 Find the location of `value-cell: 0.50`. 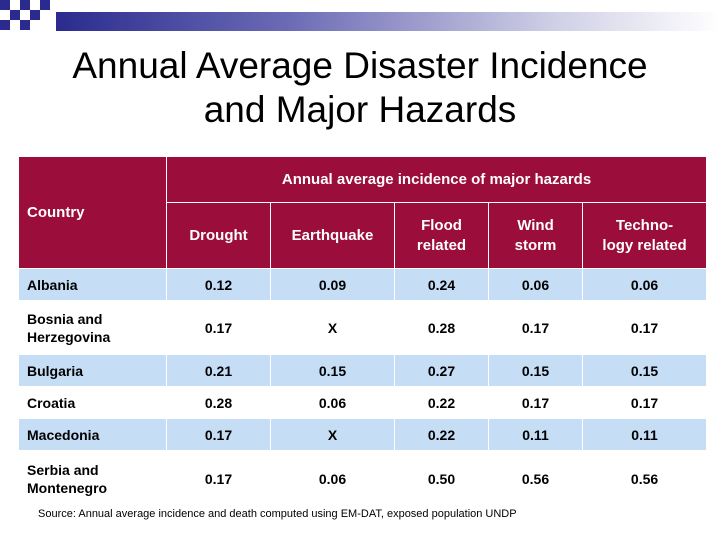

value-cell: 0.50 is located at coordinates (441, 478).